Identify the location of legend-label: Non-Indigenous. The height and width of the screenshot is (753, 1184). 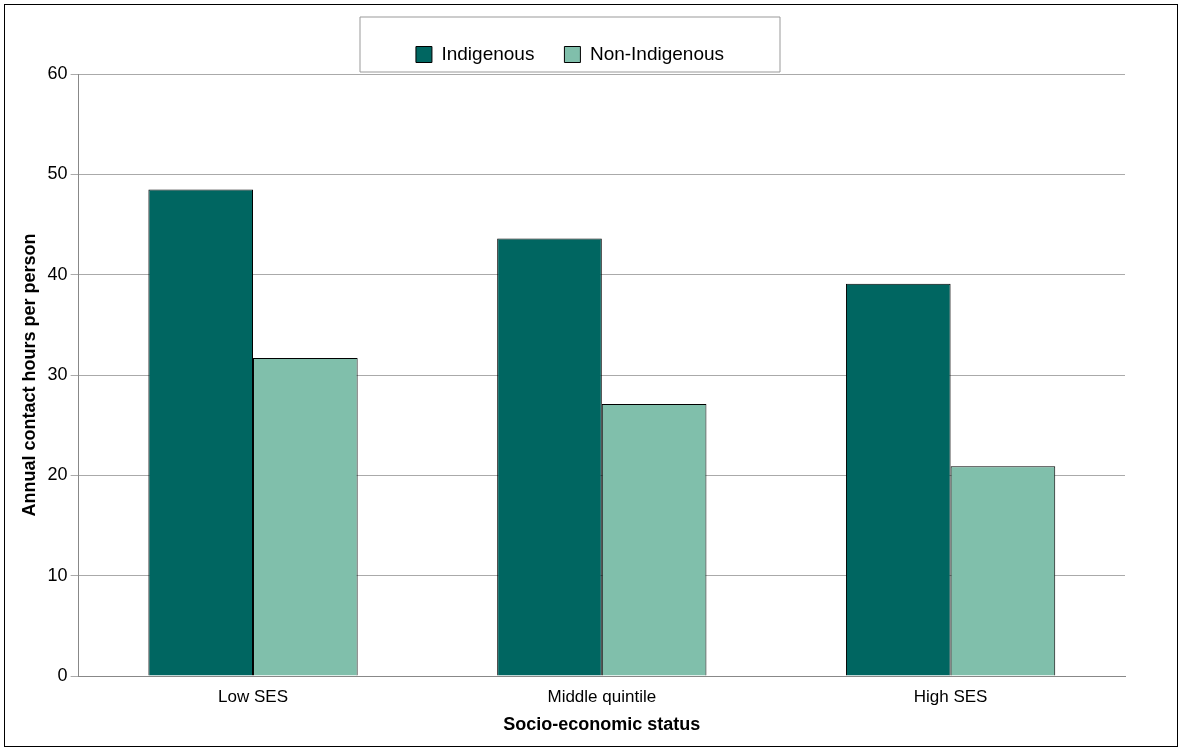
(657, 53).